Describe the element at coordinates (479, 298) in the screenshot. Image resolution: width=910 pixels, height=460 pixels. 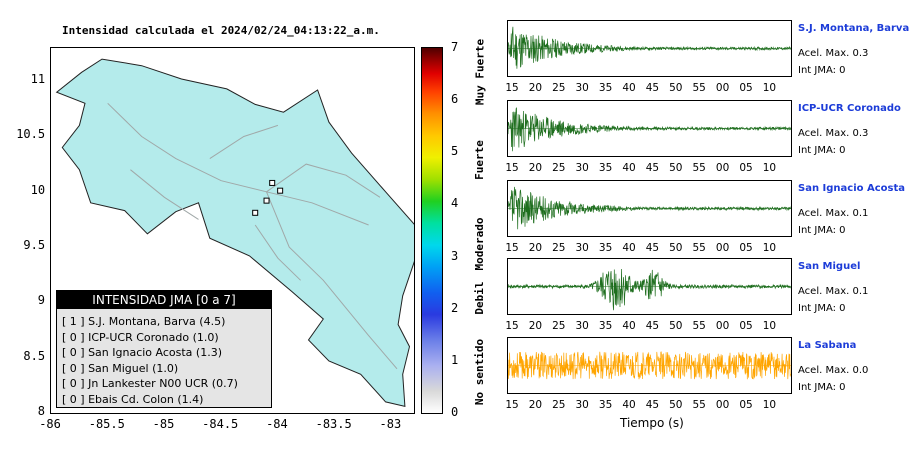
I see `colorbar-label: Debil` at that location.